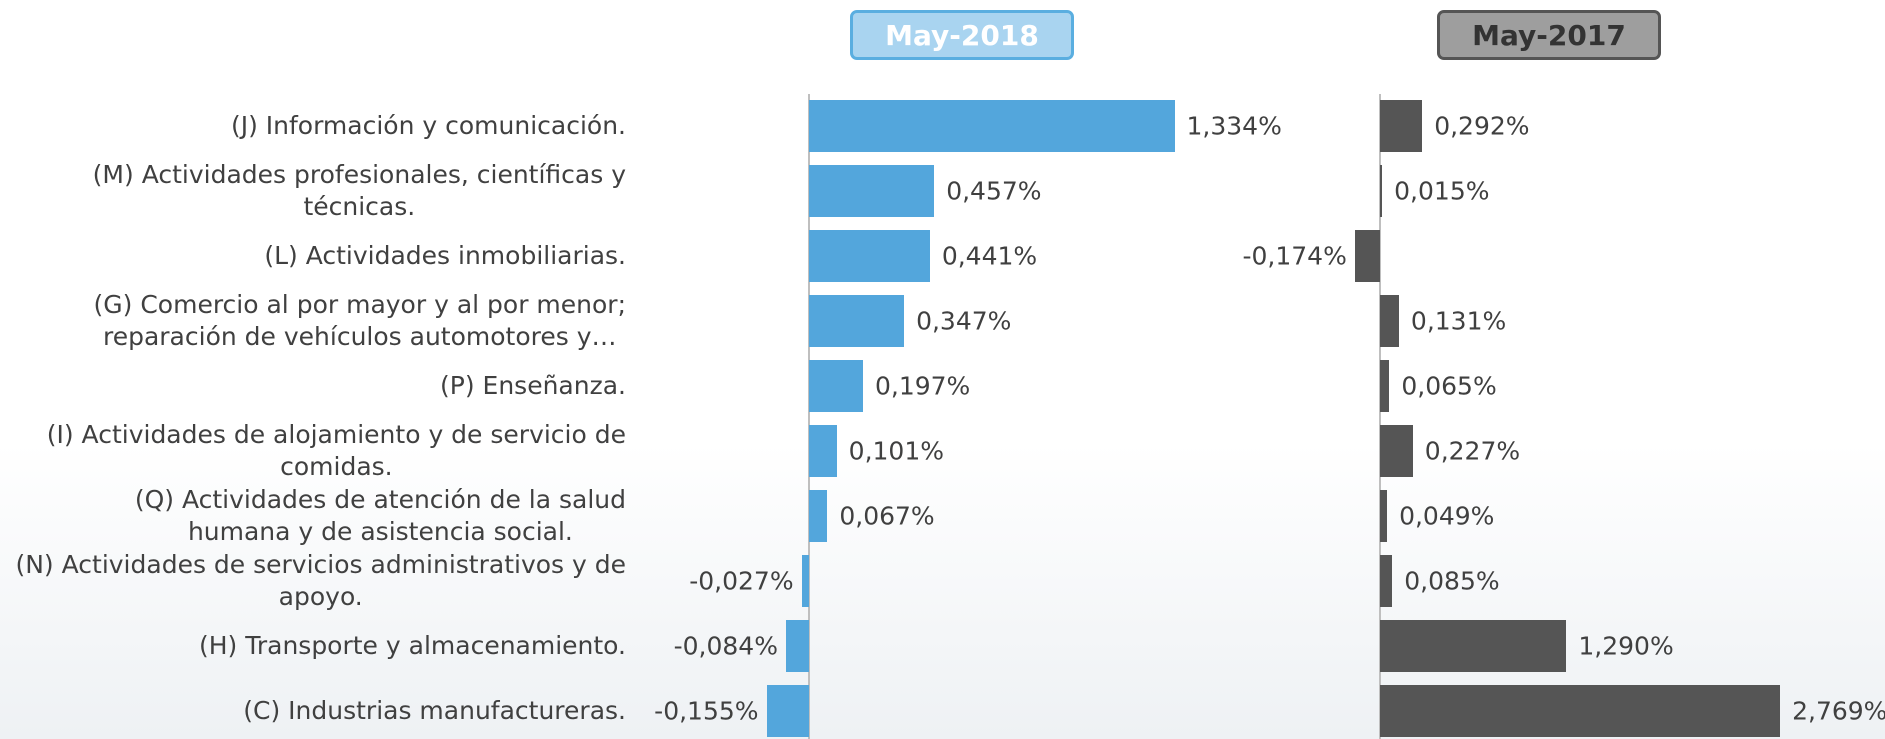 The height and width of the screenshot is (739, 1885). What do you see at coordinates (1472, 451) in the screenshot?
I see `value-label: 0,227%` at bounding box center [1472, 451].